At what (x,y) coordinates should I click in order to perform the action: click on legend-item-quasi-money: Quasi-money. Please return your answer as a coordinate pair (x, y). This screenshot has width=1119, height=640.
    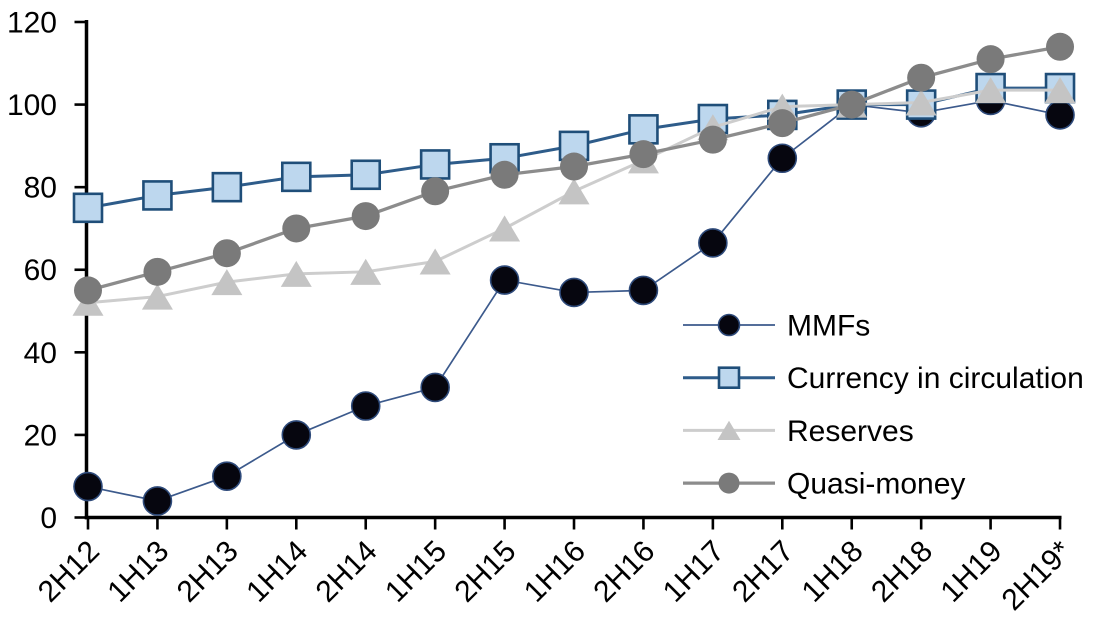
    Looking at the image, I should click on (824, 484).